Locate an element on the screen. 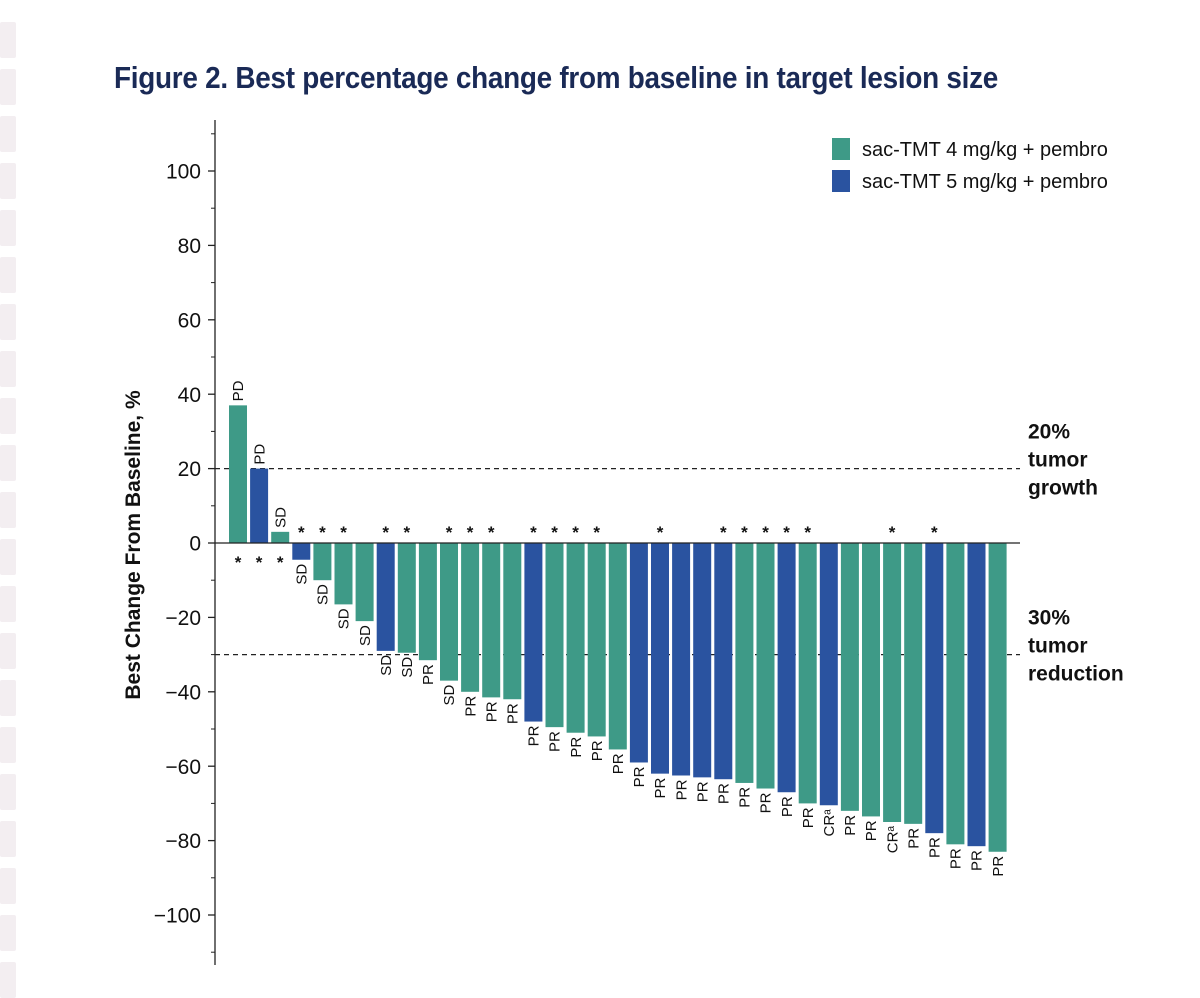  response-label-23: PR is located at coordinates (702, 791).